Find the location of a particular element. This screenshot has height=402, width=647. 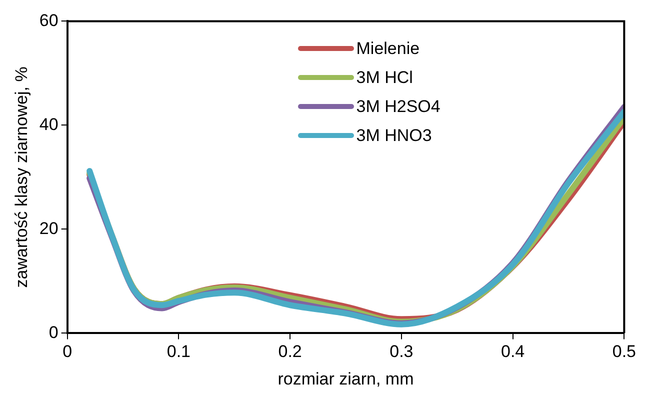

x-tick-label: 0.4 is located at coordinates (512, 352).